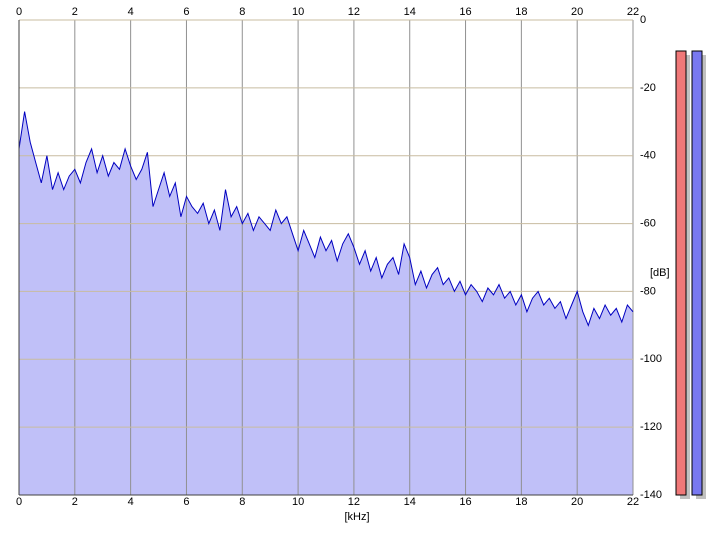  Describe the element at coordinates (648, 223) in the screenshot. I see `y-tick-label: -60` at that location.